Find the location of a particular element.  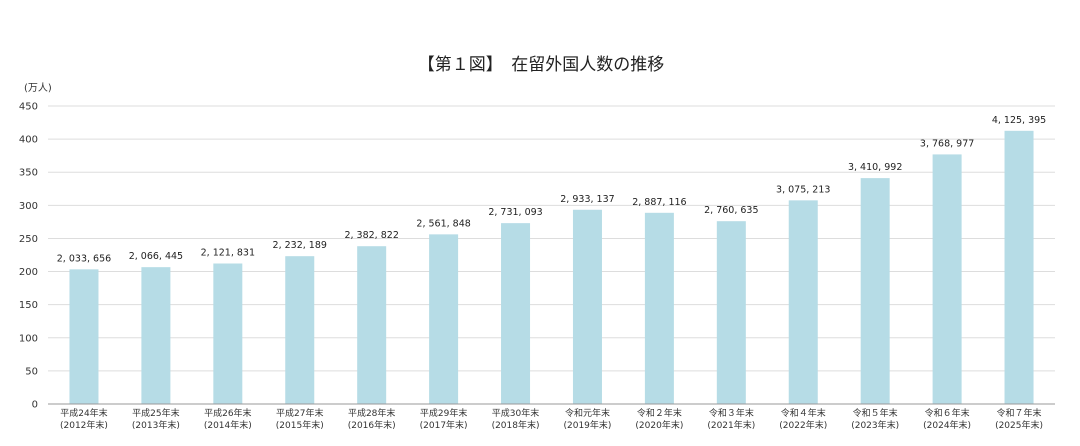

x-tick-label: 令和４年末(2022年末) is located at coordinates (803, 419).